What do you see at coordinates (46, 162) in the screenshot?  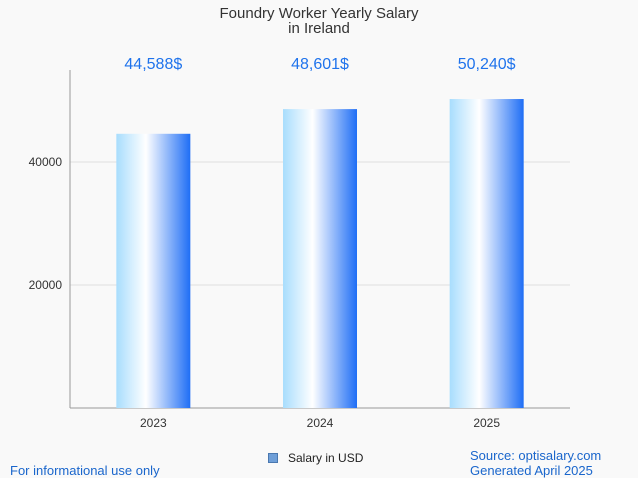 I see `y-tick-label: 40000` at bounding box center [46, 162].